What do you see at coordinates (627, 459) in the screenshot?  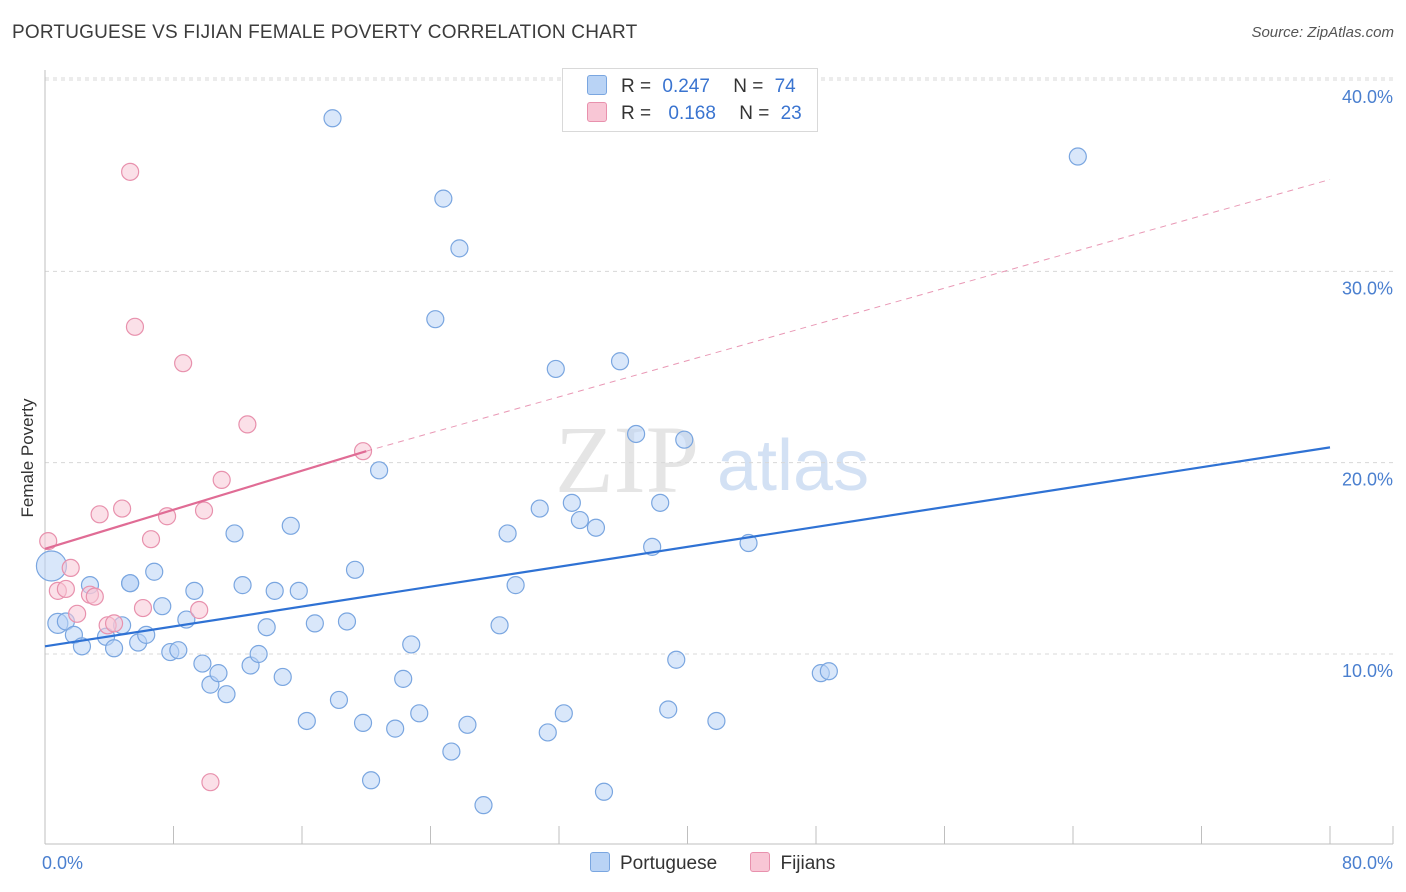 I see `watermark-zip: ZIP` at bounding box center [627, 459].